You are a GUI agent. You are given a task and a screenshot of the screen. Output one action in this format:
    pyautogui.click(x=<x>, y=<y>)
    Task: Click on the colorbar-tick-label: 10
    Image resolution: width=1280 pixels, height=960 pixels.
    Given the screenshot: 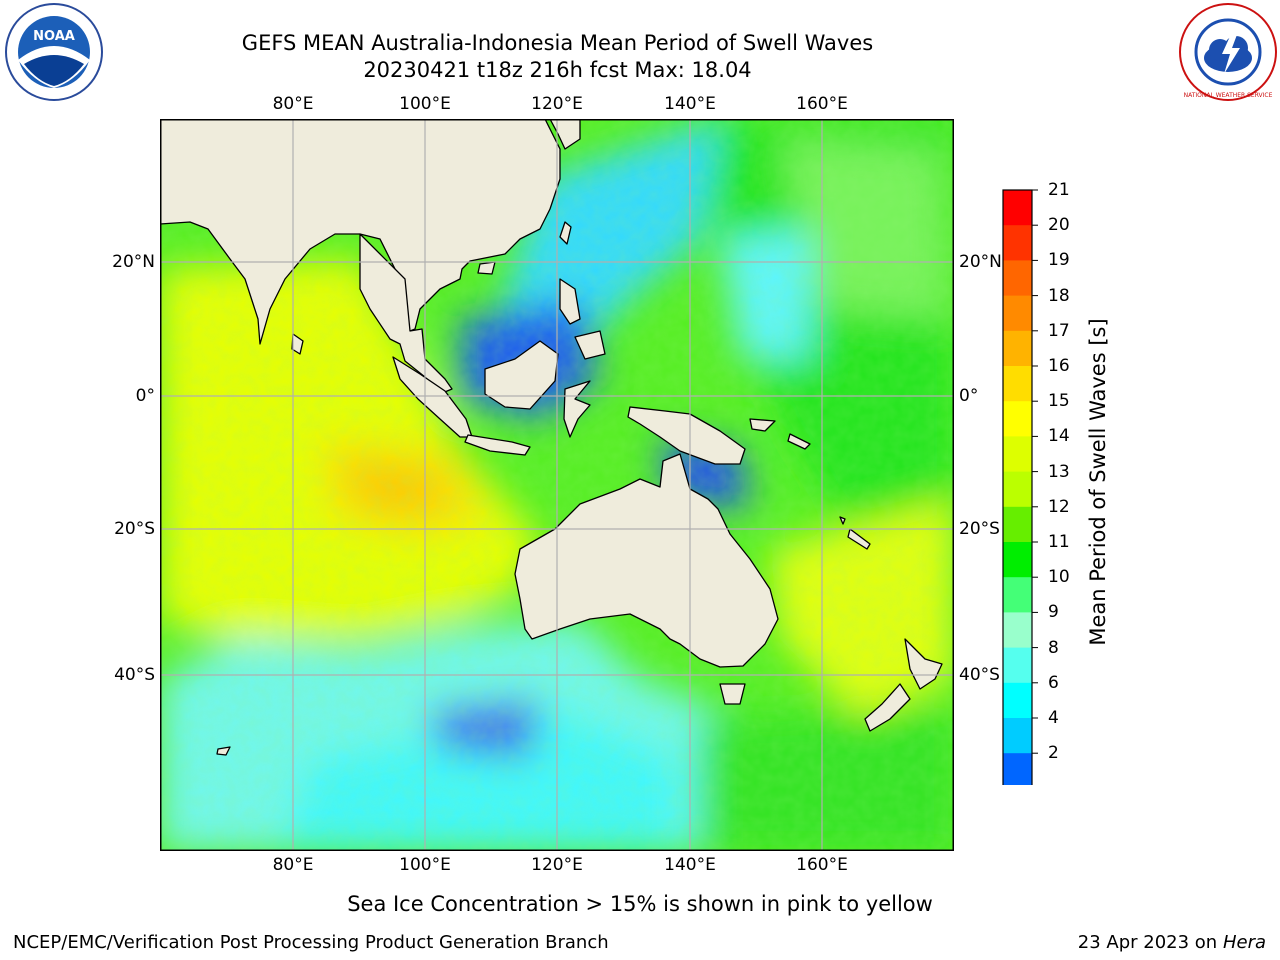 What is the action you would take?
    pyautogui.click(x=1059, y=577)
    